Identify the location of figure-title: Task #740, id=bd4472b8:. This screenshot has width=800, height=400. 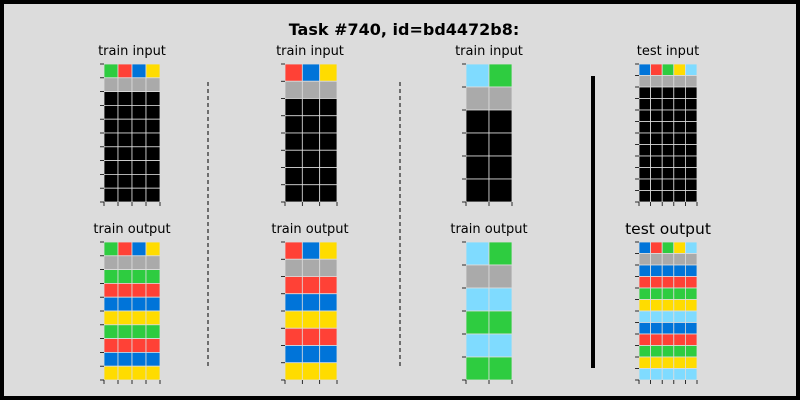
(404, 29).